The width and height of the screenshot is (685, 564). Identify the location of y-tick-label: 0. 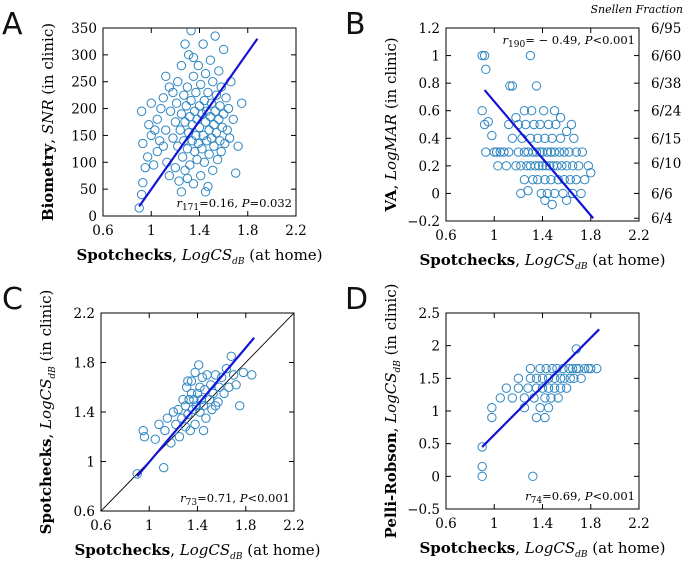
(435, 194).